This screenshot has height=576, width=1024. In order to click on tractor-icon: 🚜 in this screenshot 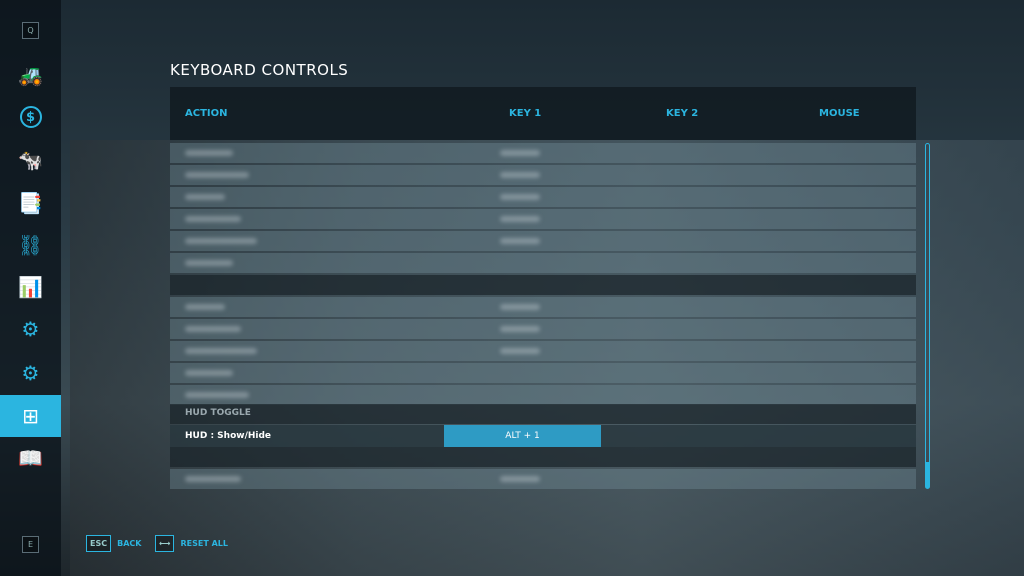, I will do `click(30, 75)`.